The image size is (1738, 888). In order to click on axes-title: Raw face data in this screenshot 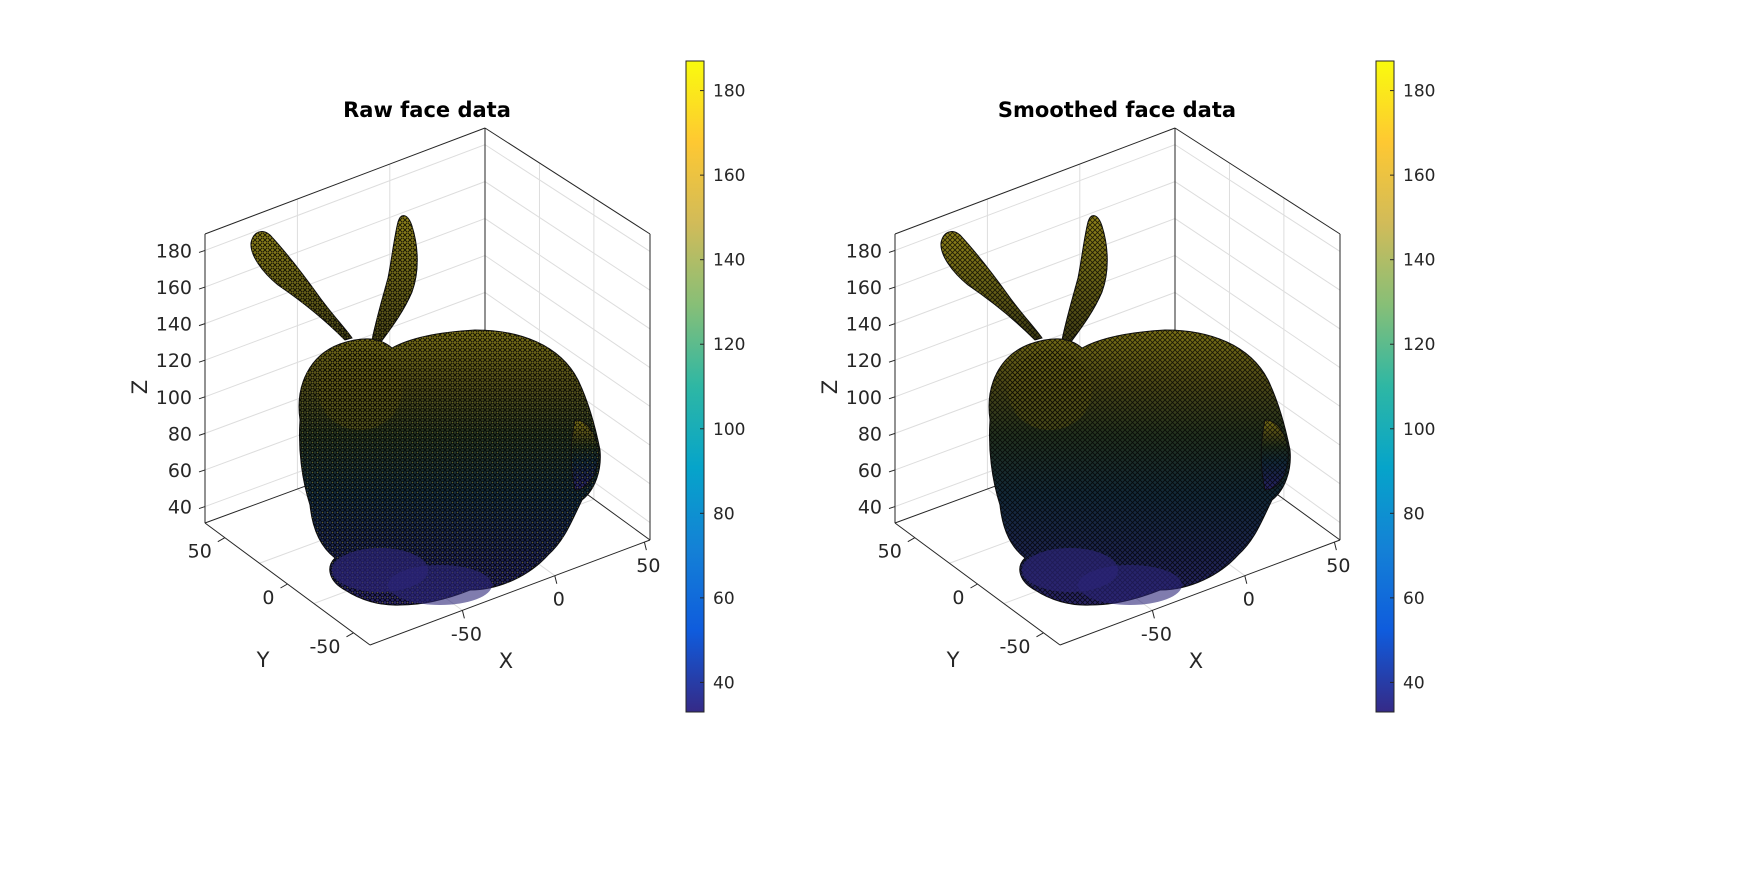, I will do `click(427, 110)`.